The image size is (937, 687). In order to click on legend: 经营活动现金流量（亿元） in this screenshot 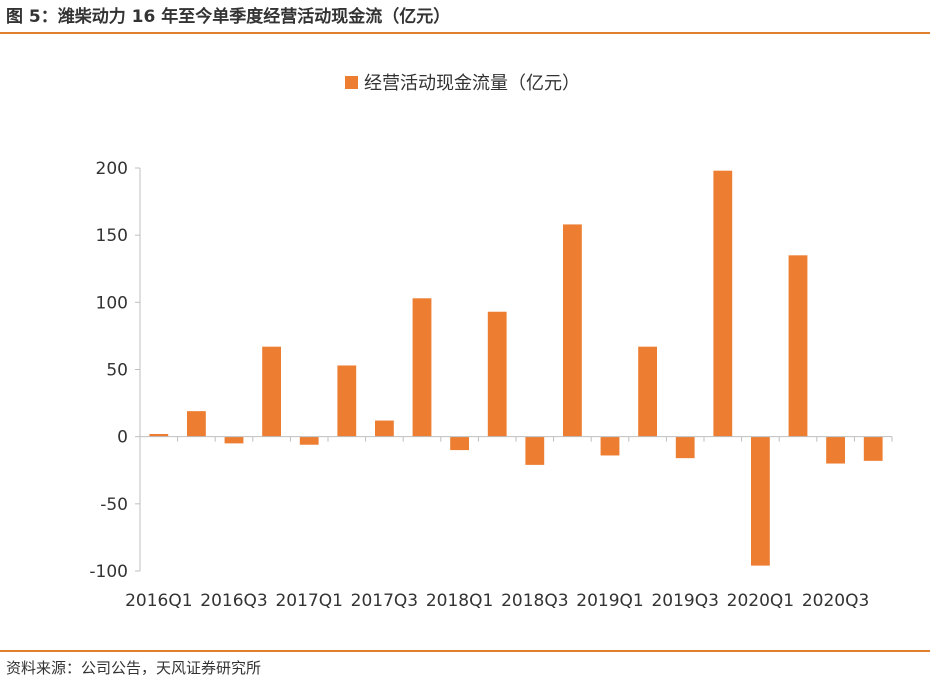, I will do `click(462, 83)`.